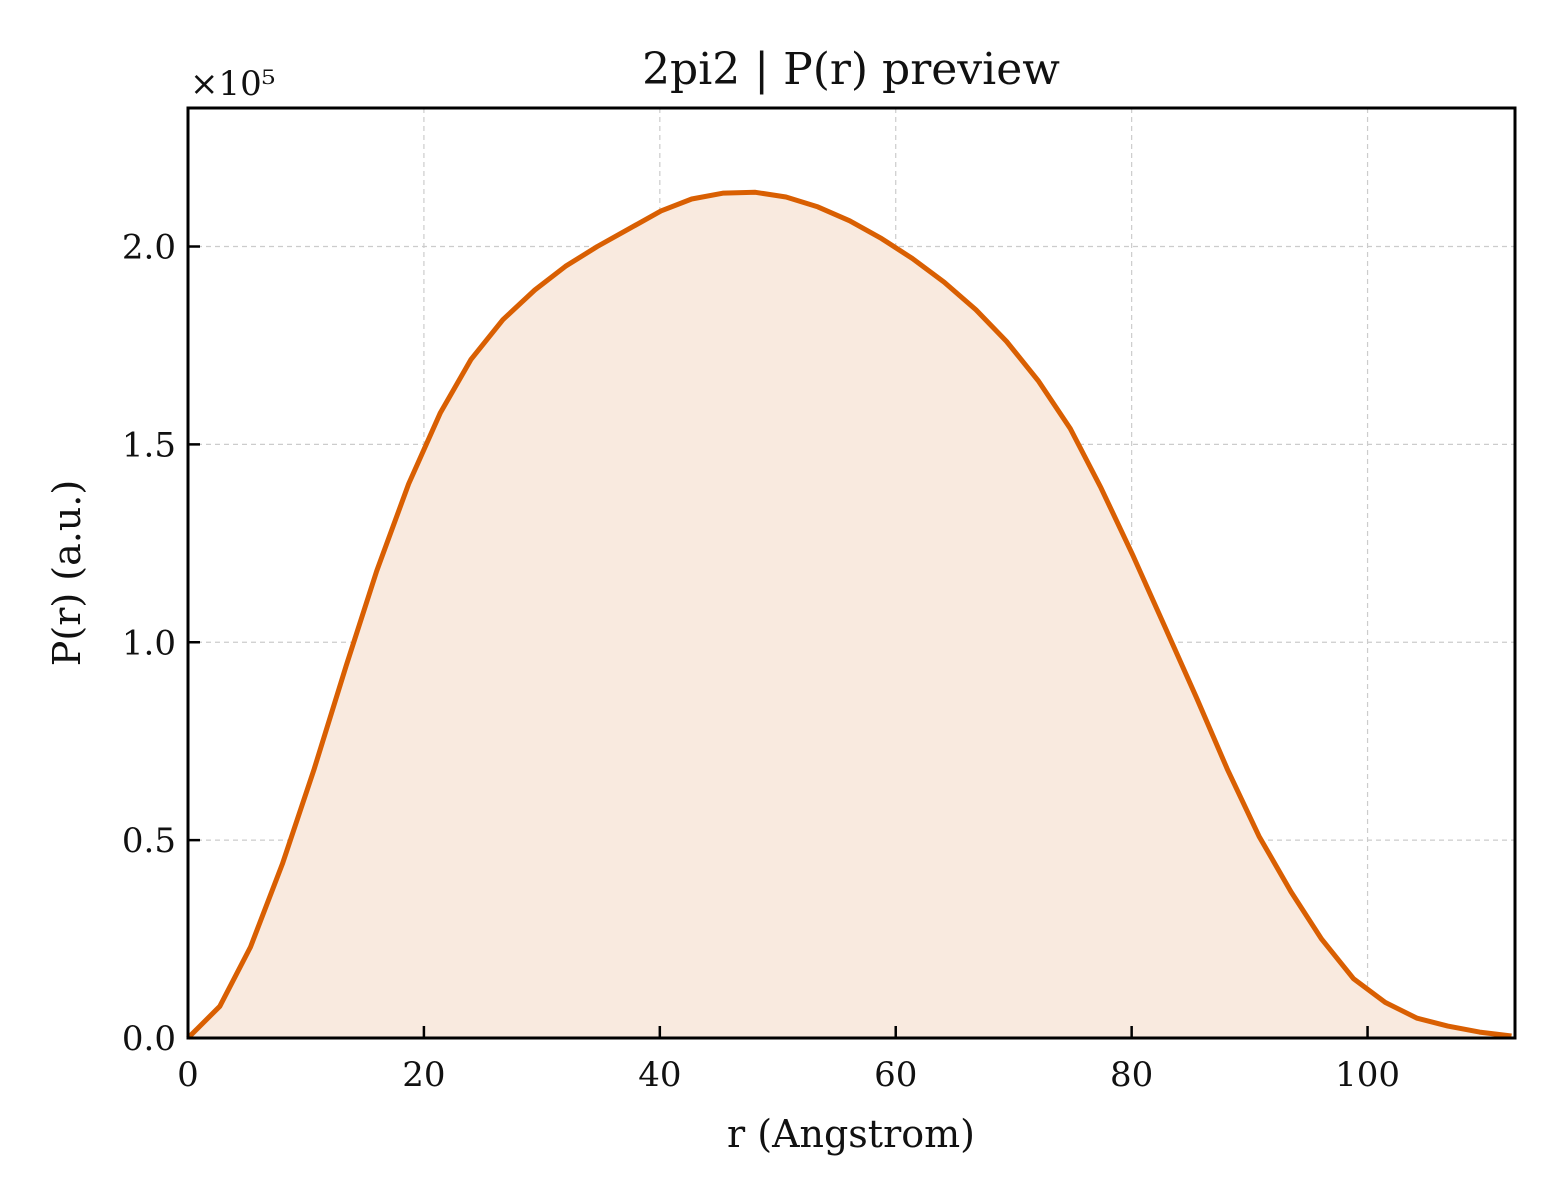 The height and width of the screenshot is (1200, 1560). I want to click on x-tick-label-3: 60, so click(895, 1075).